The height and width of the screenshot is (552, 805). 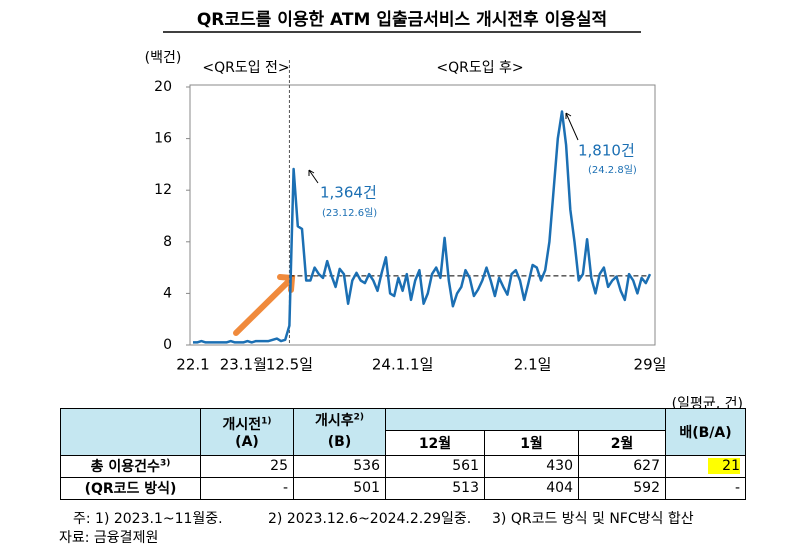 I want to click on x-tick-label: 23.1월, so click(x=243, y=365).